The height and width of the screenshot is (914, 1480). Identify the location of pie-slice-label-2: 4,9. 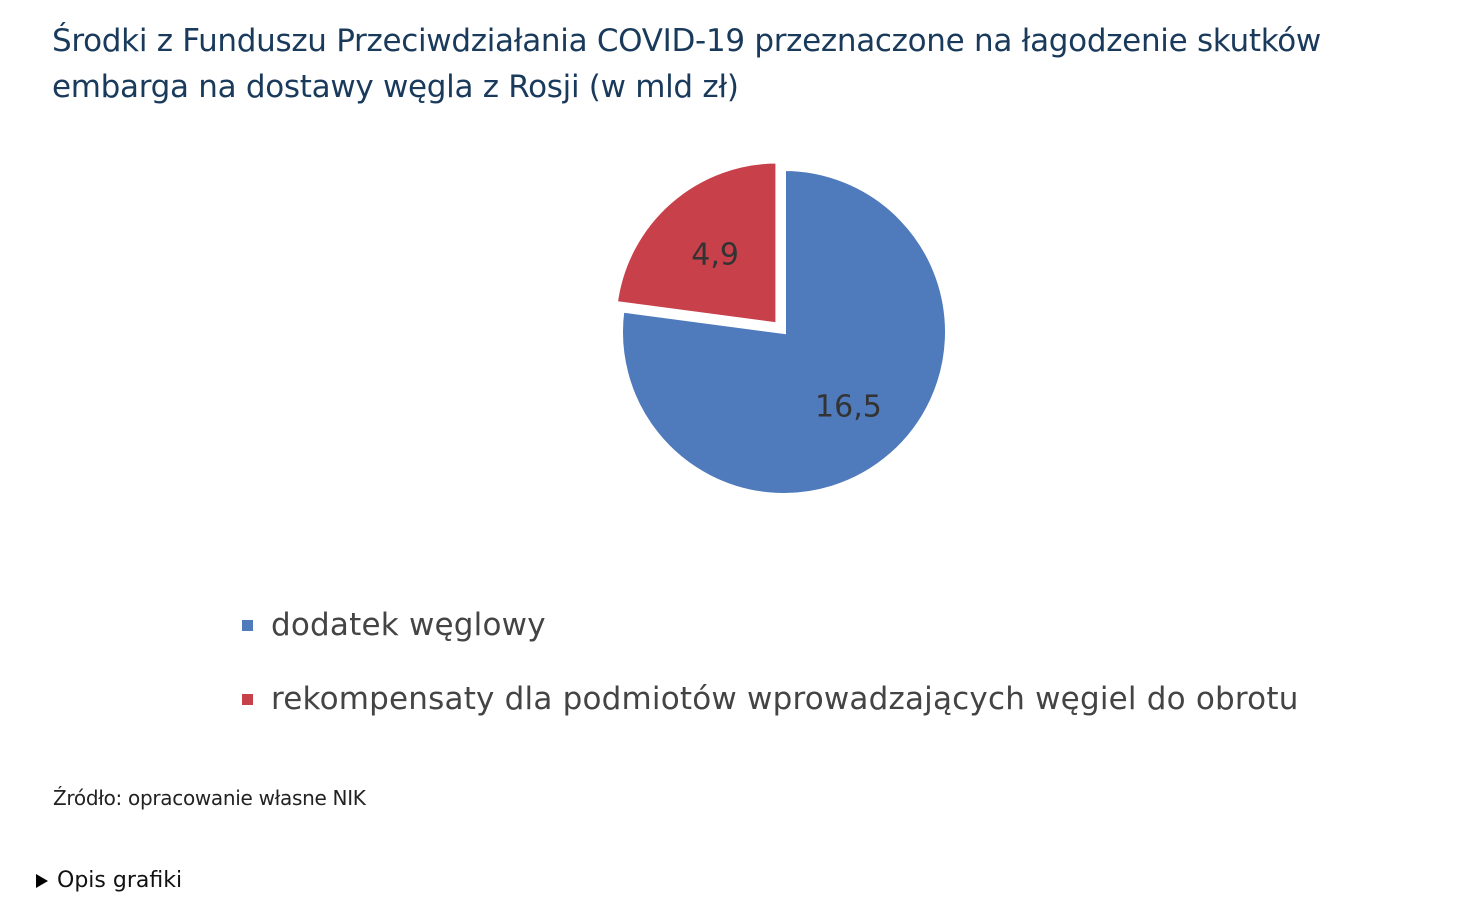
(715, 254).